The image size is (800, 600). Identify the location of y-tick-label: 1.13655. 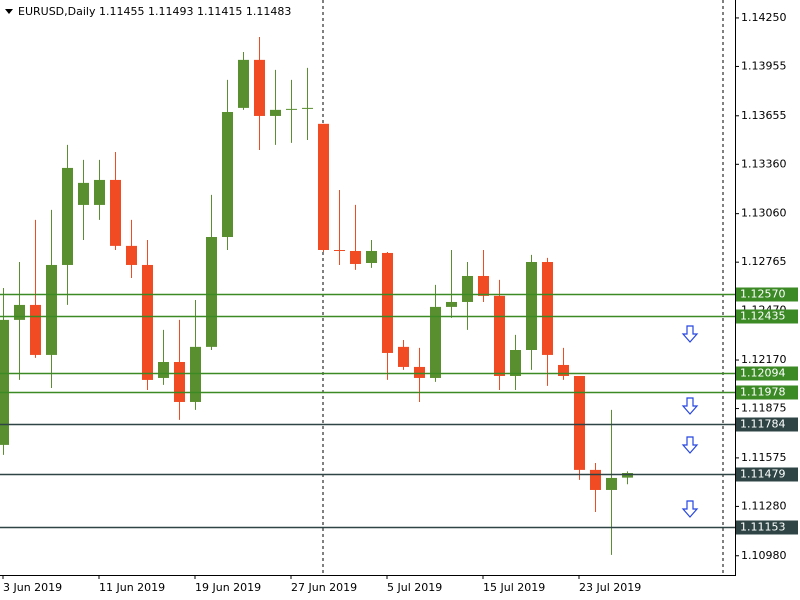
(764, 115).